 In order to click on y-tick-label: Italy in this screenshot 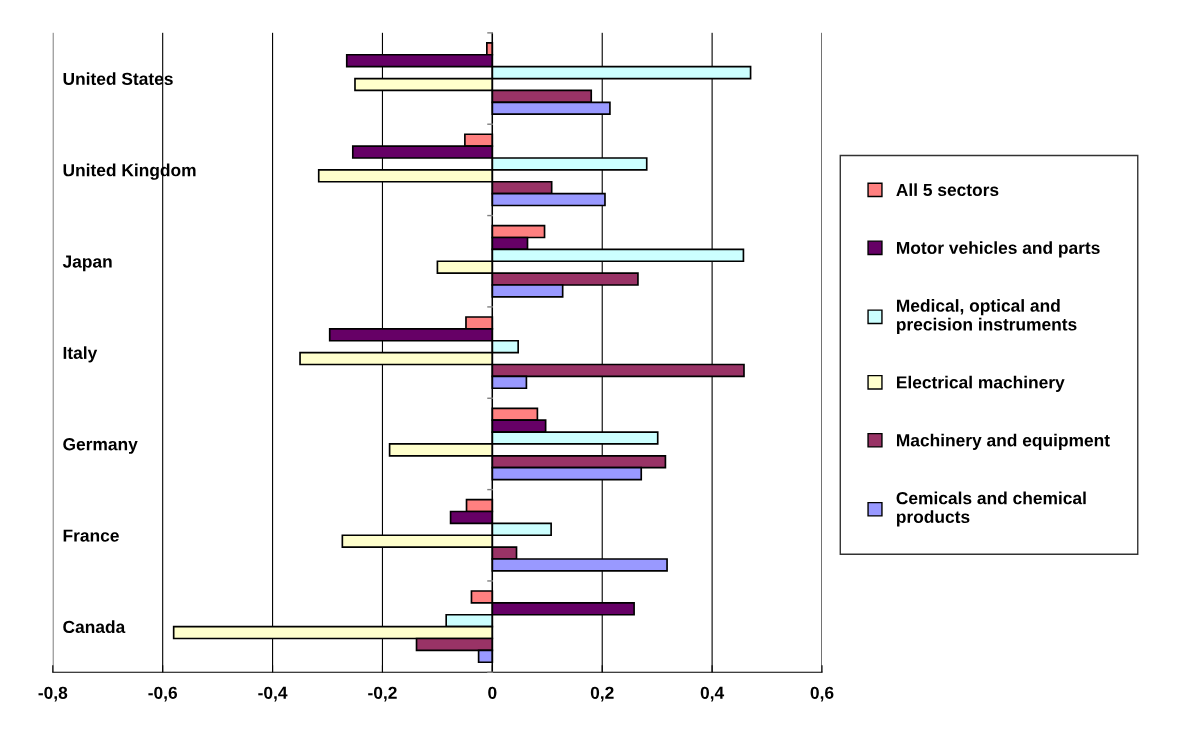, I will do `click(80, 354)`.